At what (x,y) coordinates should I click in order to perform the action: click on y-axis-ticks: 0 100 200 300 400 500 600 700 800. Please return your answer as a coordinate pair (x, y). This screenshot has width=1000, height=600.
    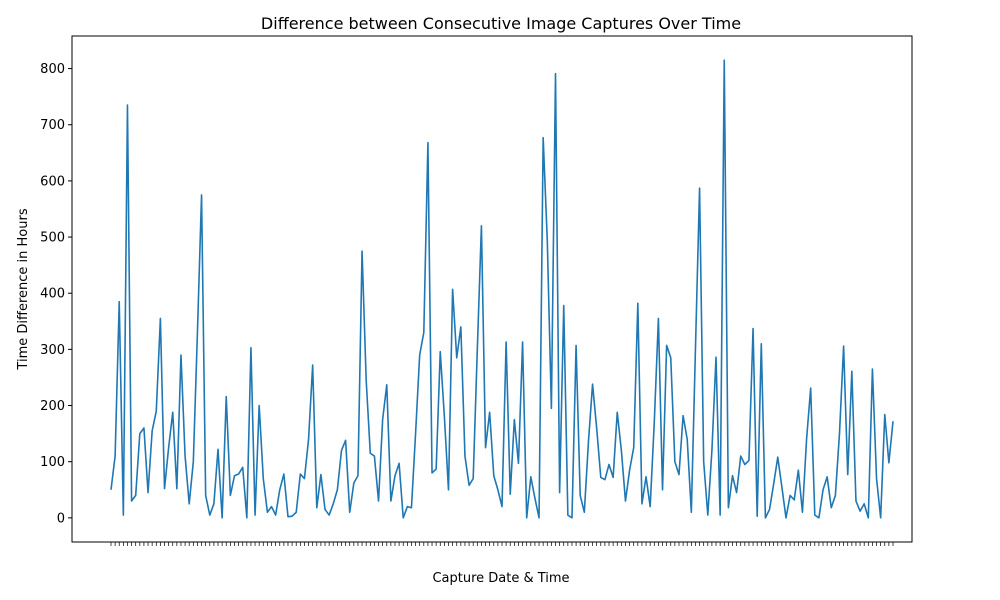
    Looking at the image, I should click on (56, 294).